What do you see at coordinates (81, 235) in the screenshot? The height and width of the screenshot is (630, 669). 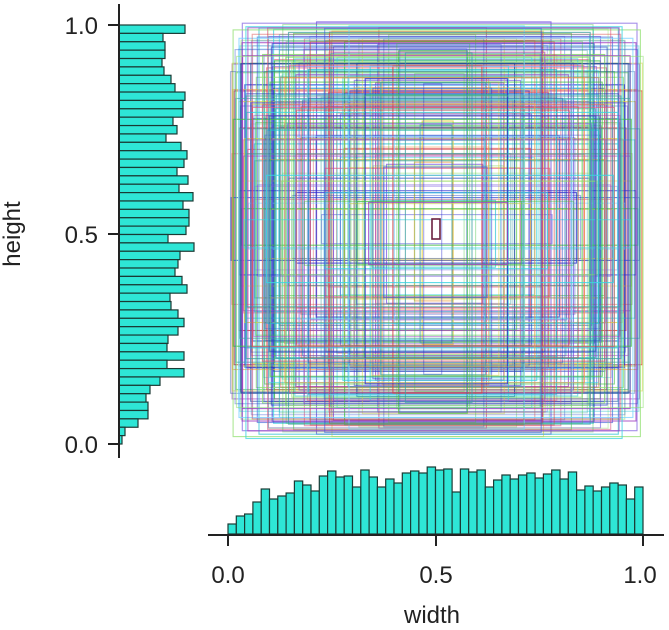 I see `y-tick-05: 0.5` at bounding box center [81, 235].